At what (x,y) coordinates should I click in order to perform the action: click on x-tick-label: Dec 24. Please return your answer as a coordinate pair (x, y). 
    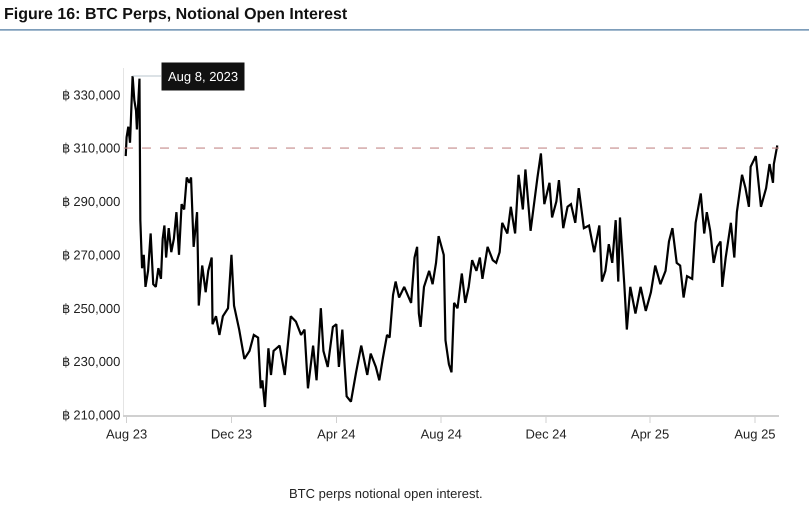
    Looking at the image, I should click on (546, 434).